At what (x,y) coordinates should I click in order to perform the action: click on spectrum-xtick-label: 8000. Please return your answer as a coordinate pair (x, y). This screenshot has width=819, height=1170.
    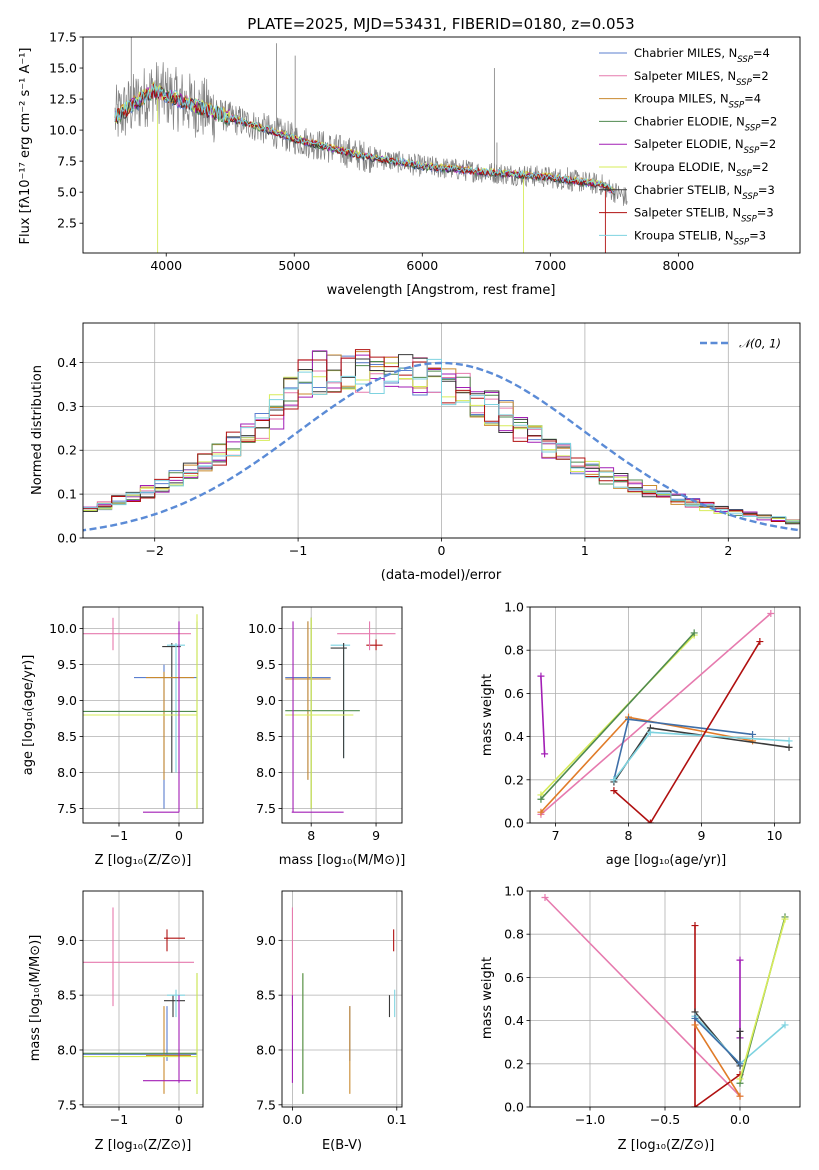
    Looking at the image, I should click on (678, 265).